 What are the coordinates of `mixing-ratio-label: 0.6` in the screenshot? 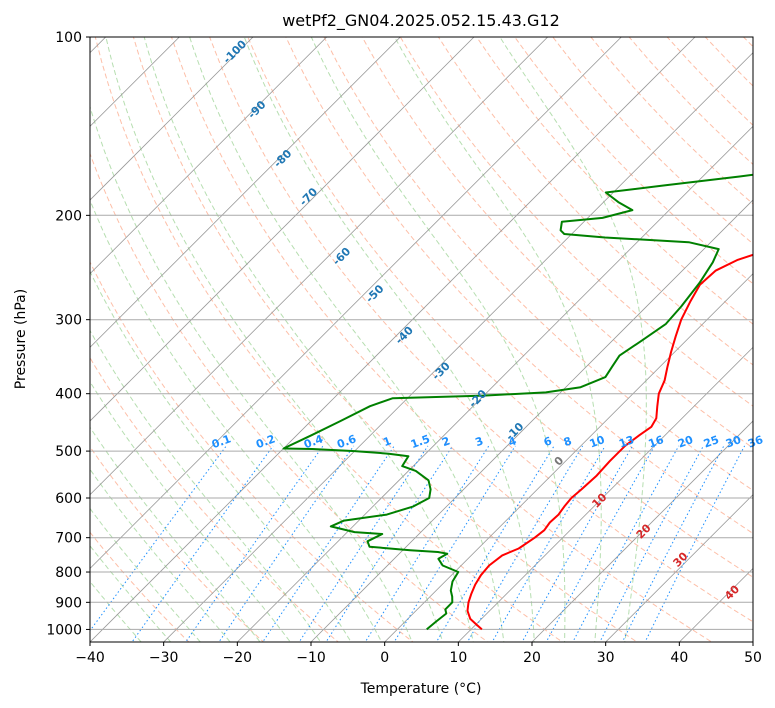 It's located at (346, 441).